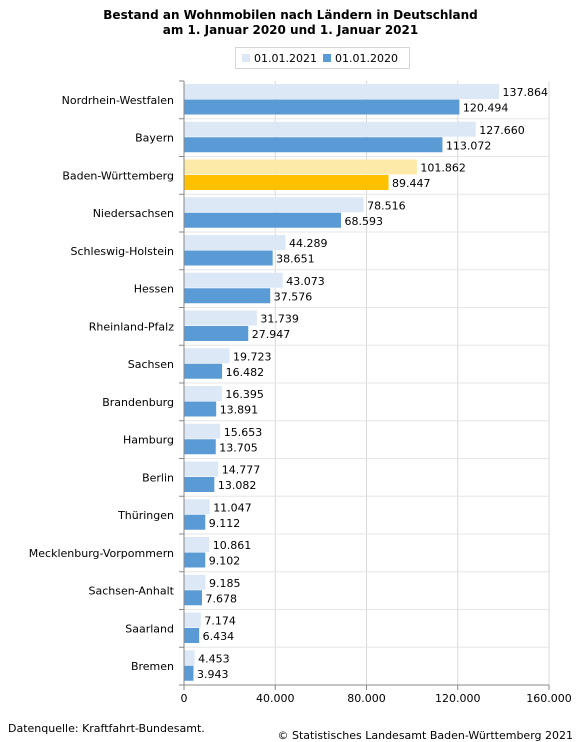  What do you see at coordinates (469, 145) in the screenshot?
I see `data-label-2020: 113.072` at bounding box center [469, 145].